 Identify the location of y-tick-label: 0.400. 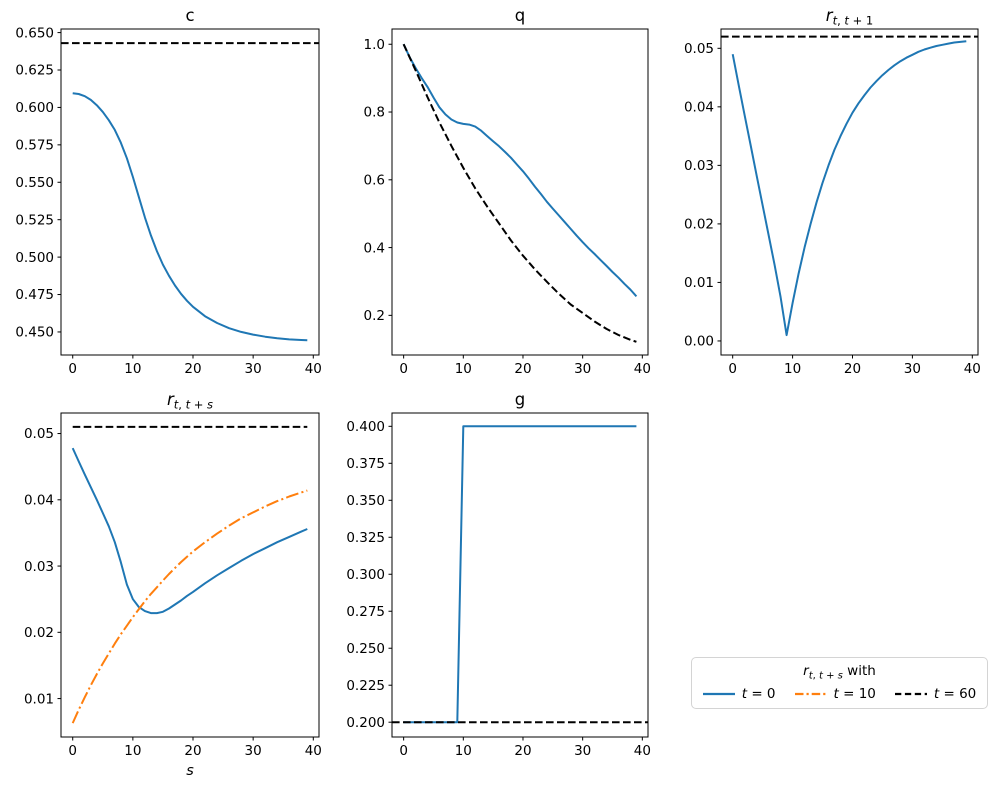
(365, 427).